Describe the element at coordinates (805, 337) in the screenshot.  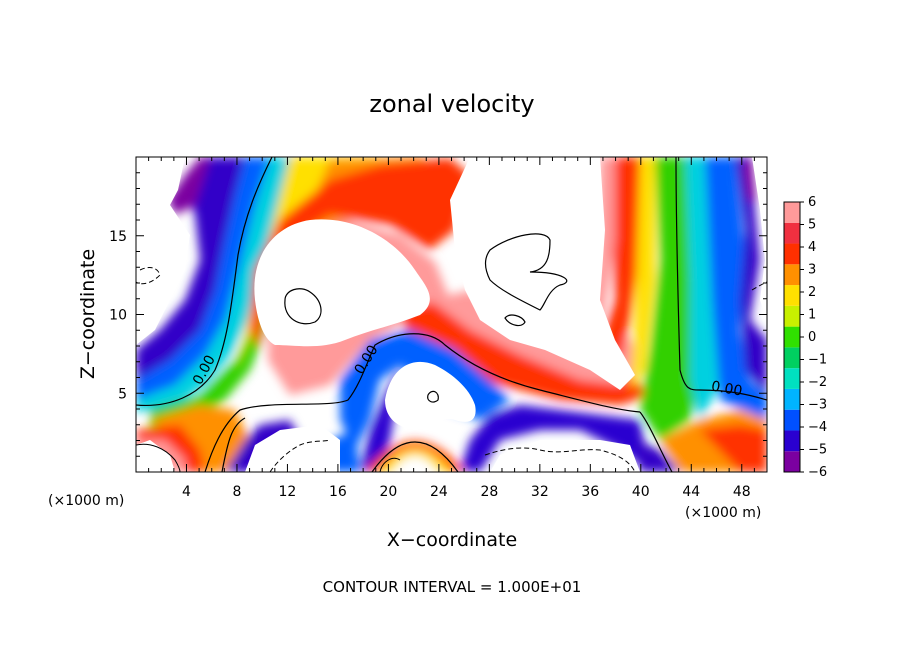
I see `colorbar: 6 5 4 3 2 1 0 −1 −2 −3 −4 −5 −6` at that location.